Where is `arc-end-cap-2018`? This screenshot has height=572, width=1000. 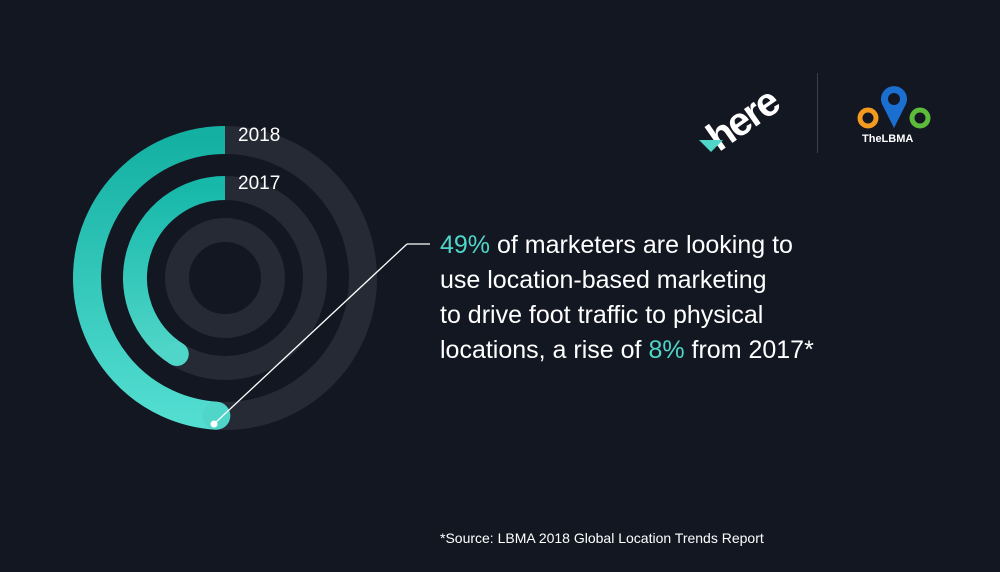 arc-end-cap-2018 is located at coordinates (216, 415).